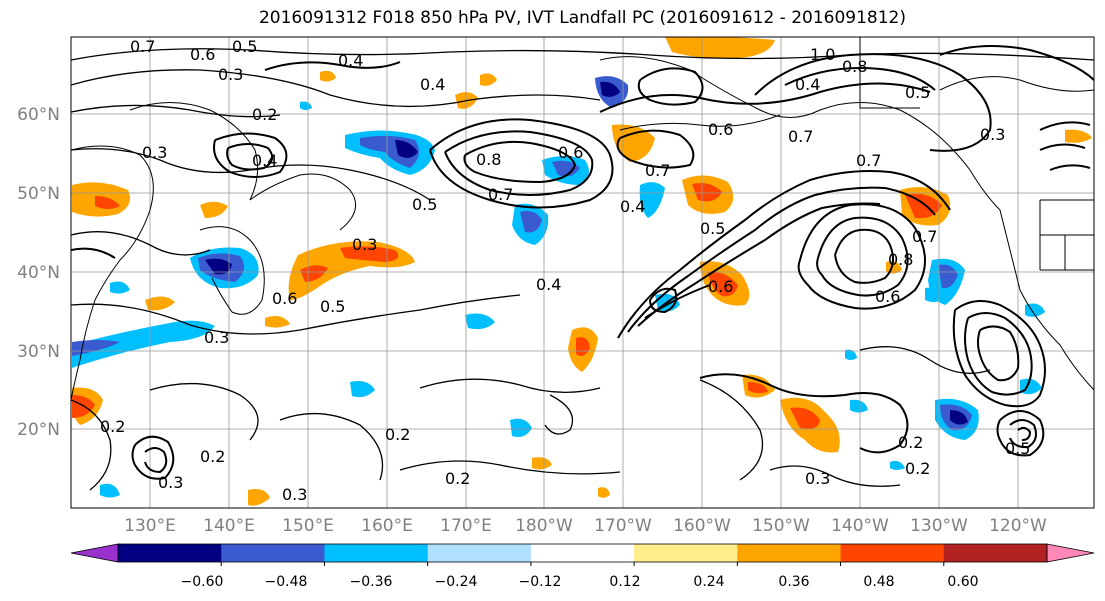  Describe the element at coordinates (387, 526) in the screenshot. I see `lon-label: 160°E` at that location.